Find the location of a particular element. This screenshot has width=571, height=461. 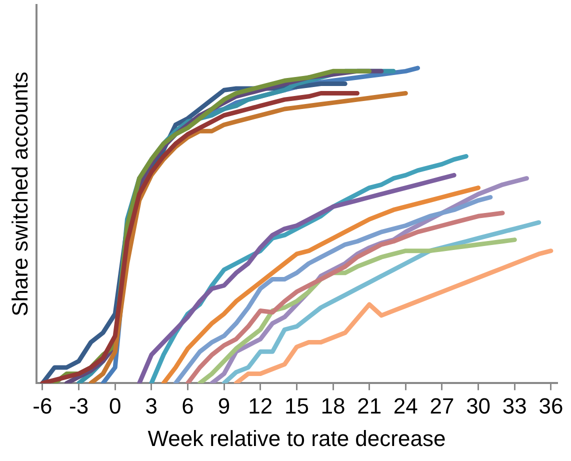

x-tick-label: 30 is located at coordinates (478, 405).